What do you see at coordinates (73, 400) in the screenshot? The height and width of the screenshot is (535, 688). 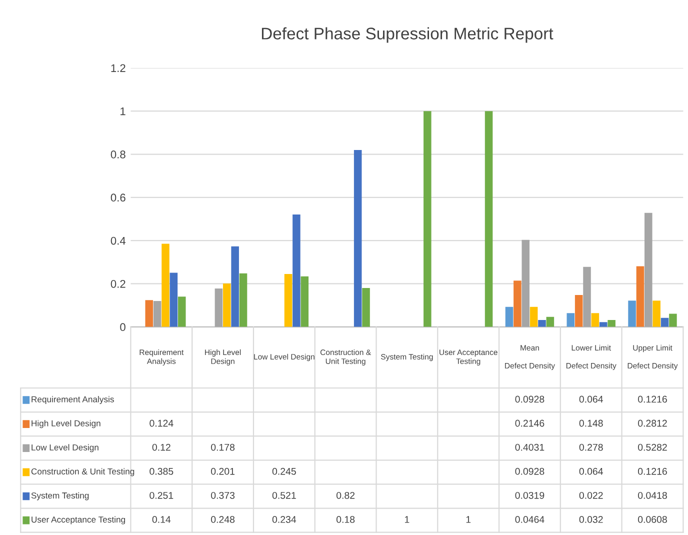 I see `legend-label: Requirement Analysis` at bounding box center [73, 400].